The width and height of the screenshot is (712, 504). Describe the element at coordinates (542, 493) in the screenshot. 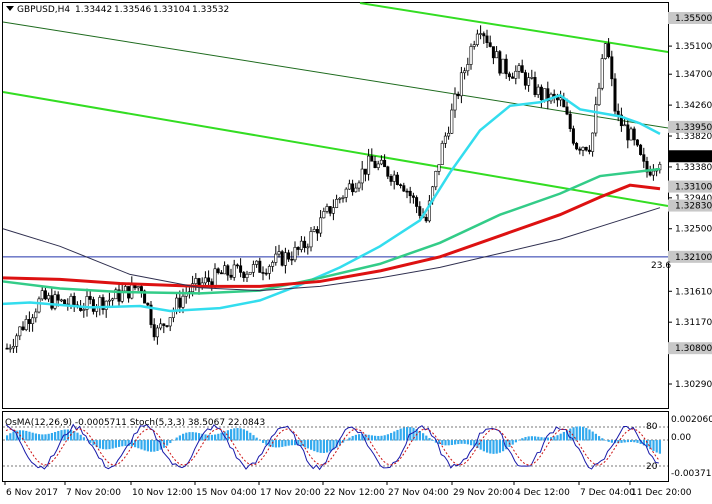

I see `time-label: 4 Dec 12:00` at that location.